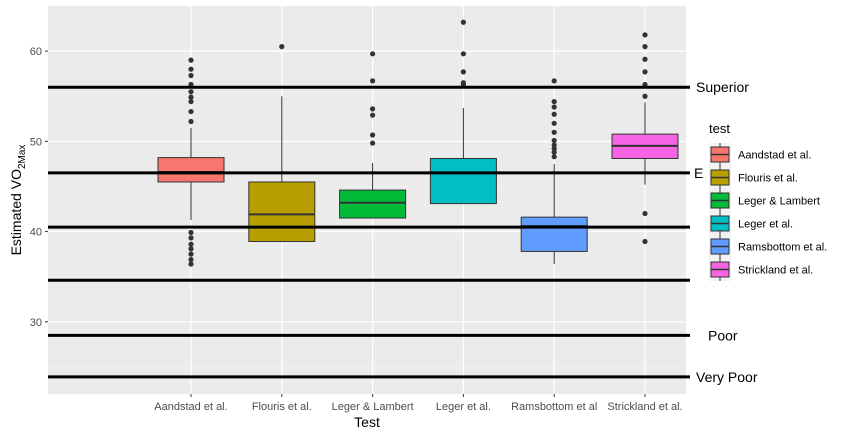 The width and height of the screenshot is (857, 437). I want to click on legend-item: Strickland et al., so click(761, 269).